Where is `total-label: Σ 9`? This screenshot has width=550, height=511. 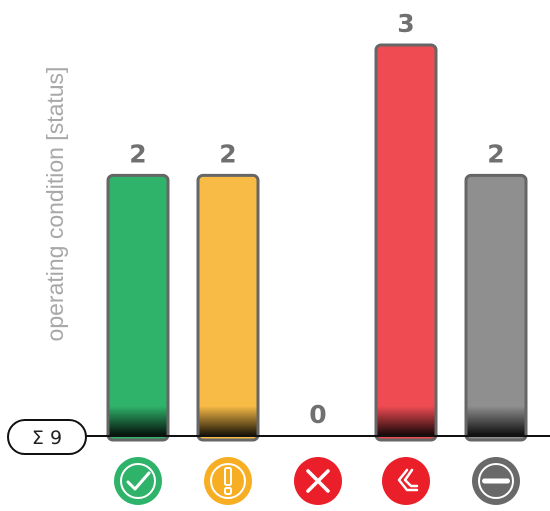
total-label: Σ 9 is located at coordinates (47, 438).